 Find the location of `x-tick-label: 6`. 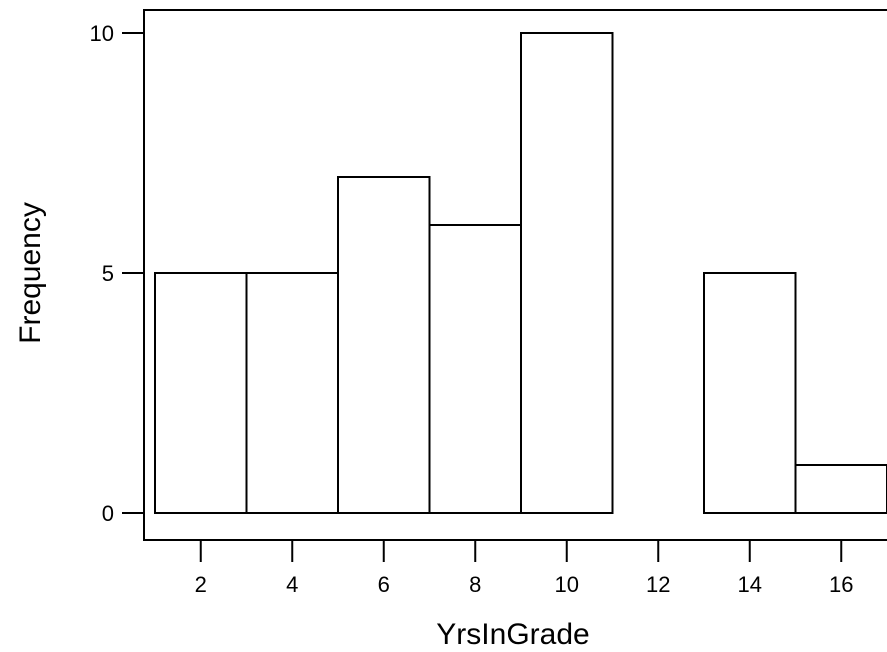

x-tick-label: 6 is located at coordinates (384, 584).